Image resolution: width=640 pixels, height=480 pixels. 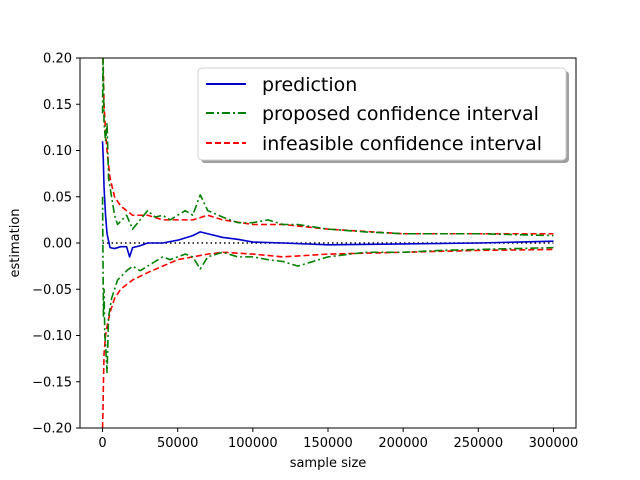 I want to click on y-tick-label: 0.20, so click(x=57, y=59).